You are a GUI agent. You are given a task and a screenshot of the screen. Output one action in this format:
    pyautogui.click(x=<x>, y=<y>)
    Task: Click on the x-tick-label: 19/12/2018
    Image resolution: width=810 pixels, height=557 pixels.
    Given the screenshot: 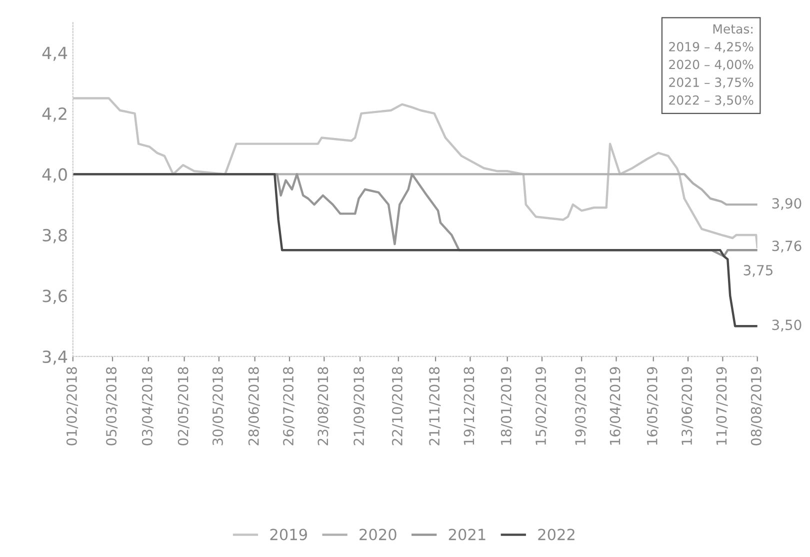 What is the action you would take?
    pyautogui.click(x=470, y=406)
    